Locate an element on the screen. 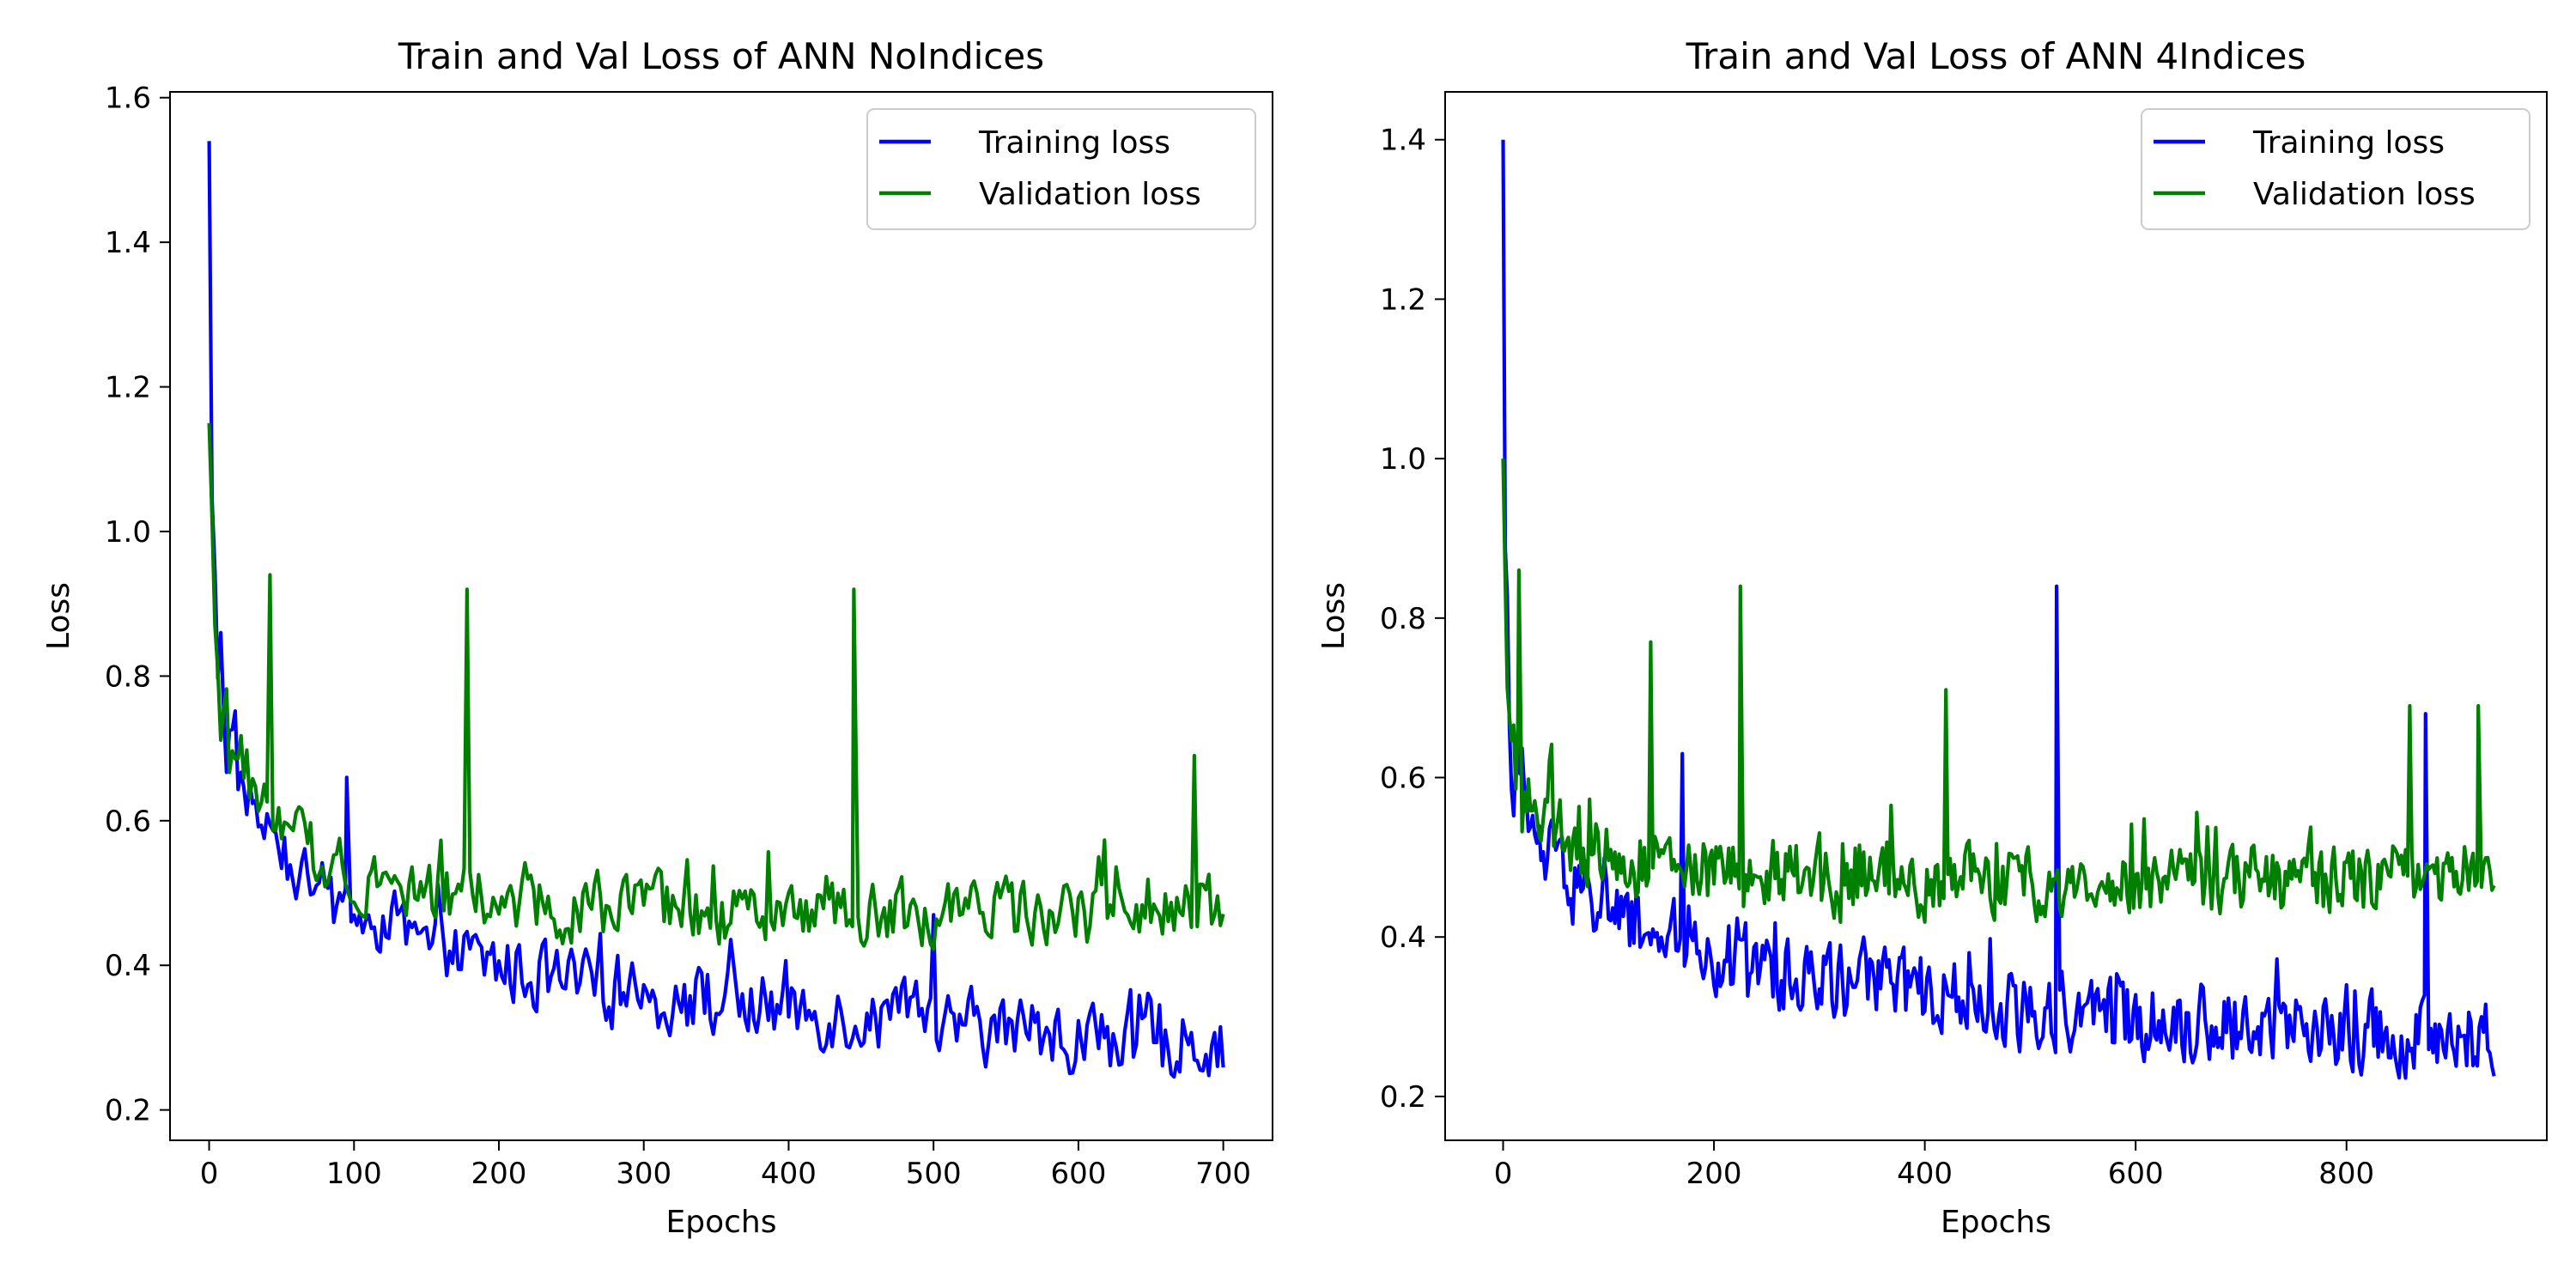 Image resolution: width=2576 pixels, height=1288 pixels. x-tick-label: 500 is located at coordinates (934, 1174).